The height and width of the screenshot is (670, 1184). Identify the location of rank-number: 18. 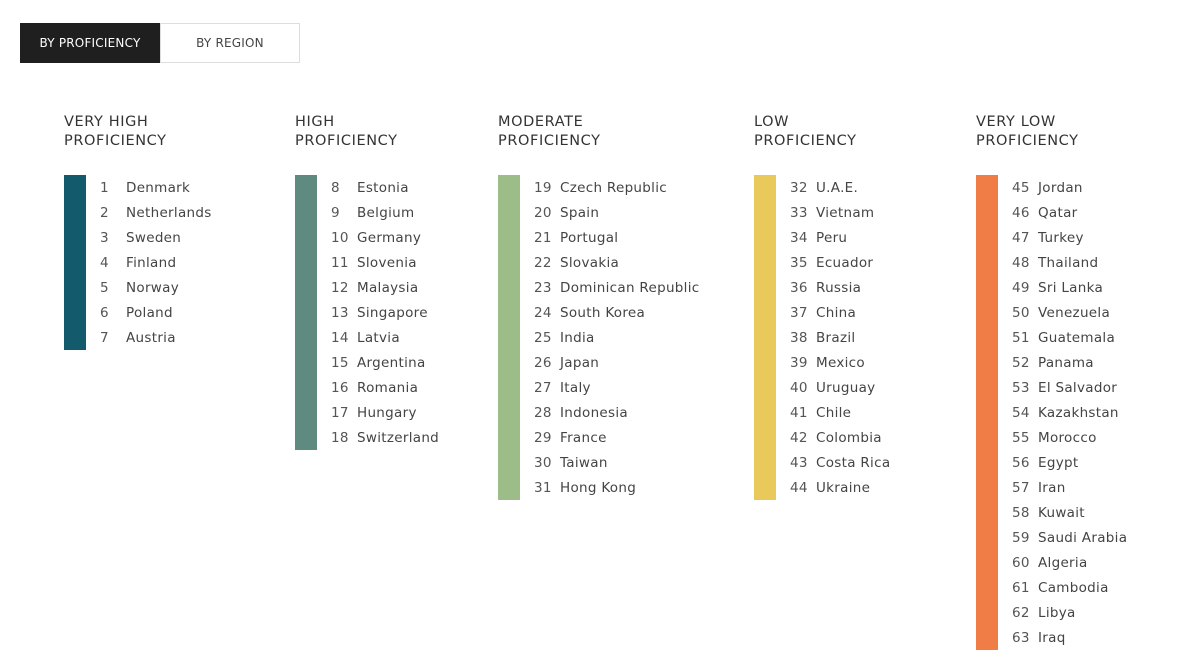
(340, 437).